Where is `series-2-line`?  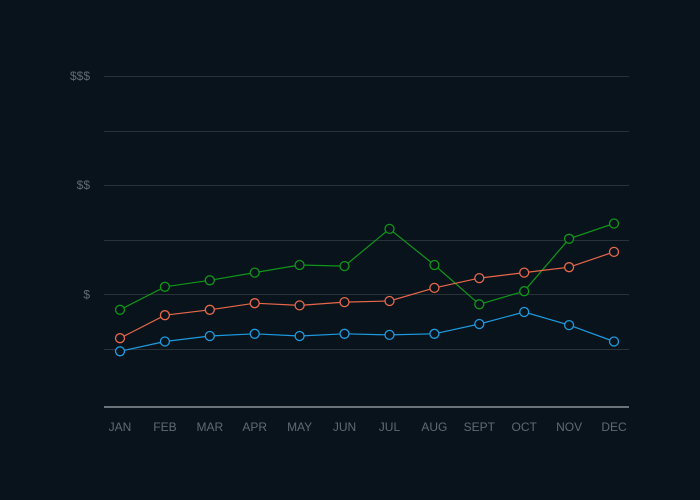
series-2-line is located at coordinates (367, 331).